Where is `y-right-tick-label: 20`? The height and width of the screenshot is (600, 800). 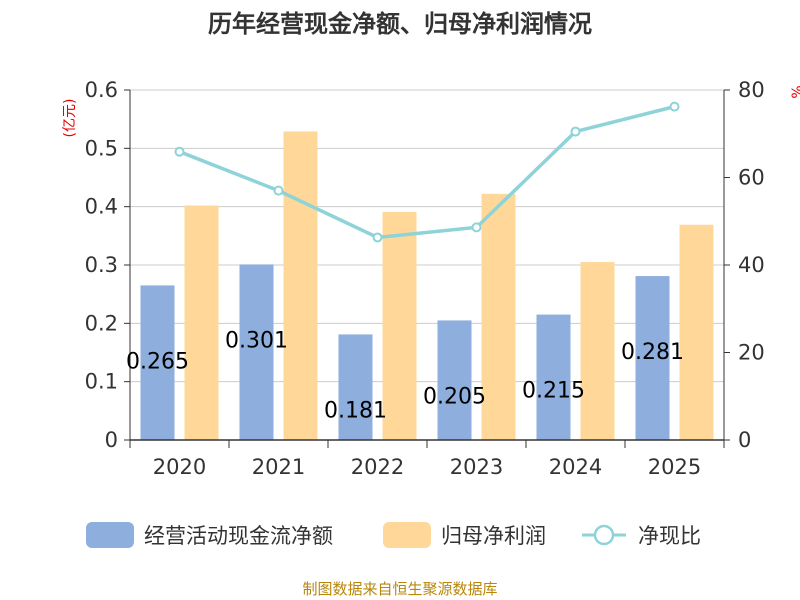
y-right-tick-label: 20 is located at coordinates (751, 353).